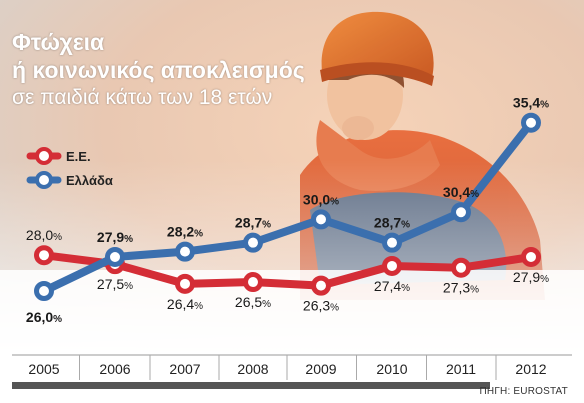 The image size is (584, 403). Describe the element at coordinates (461, 288) in the screenshot. I see `data-label-eu: 27,3%` at that location.